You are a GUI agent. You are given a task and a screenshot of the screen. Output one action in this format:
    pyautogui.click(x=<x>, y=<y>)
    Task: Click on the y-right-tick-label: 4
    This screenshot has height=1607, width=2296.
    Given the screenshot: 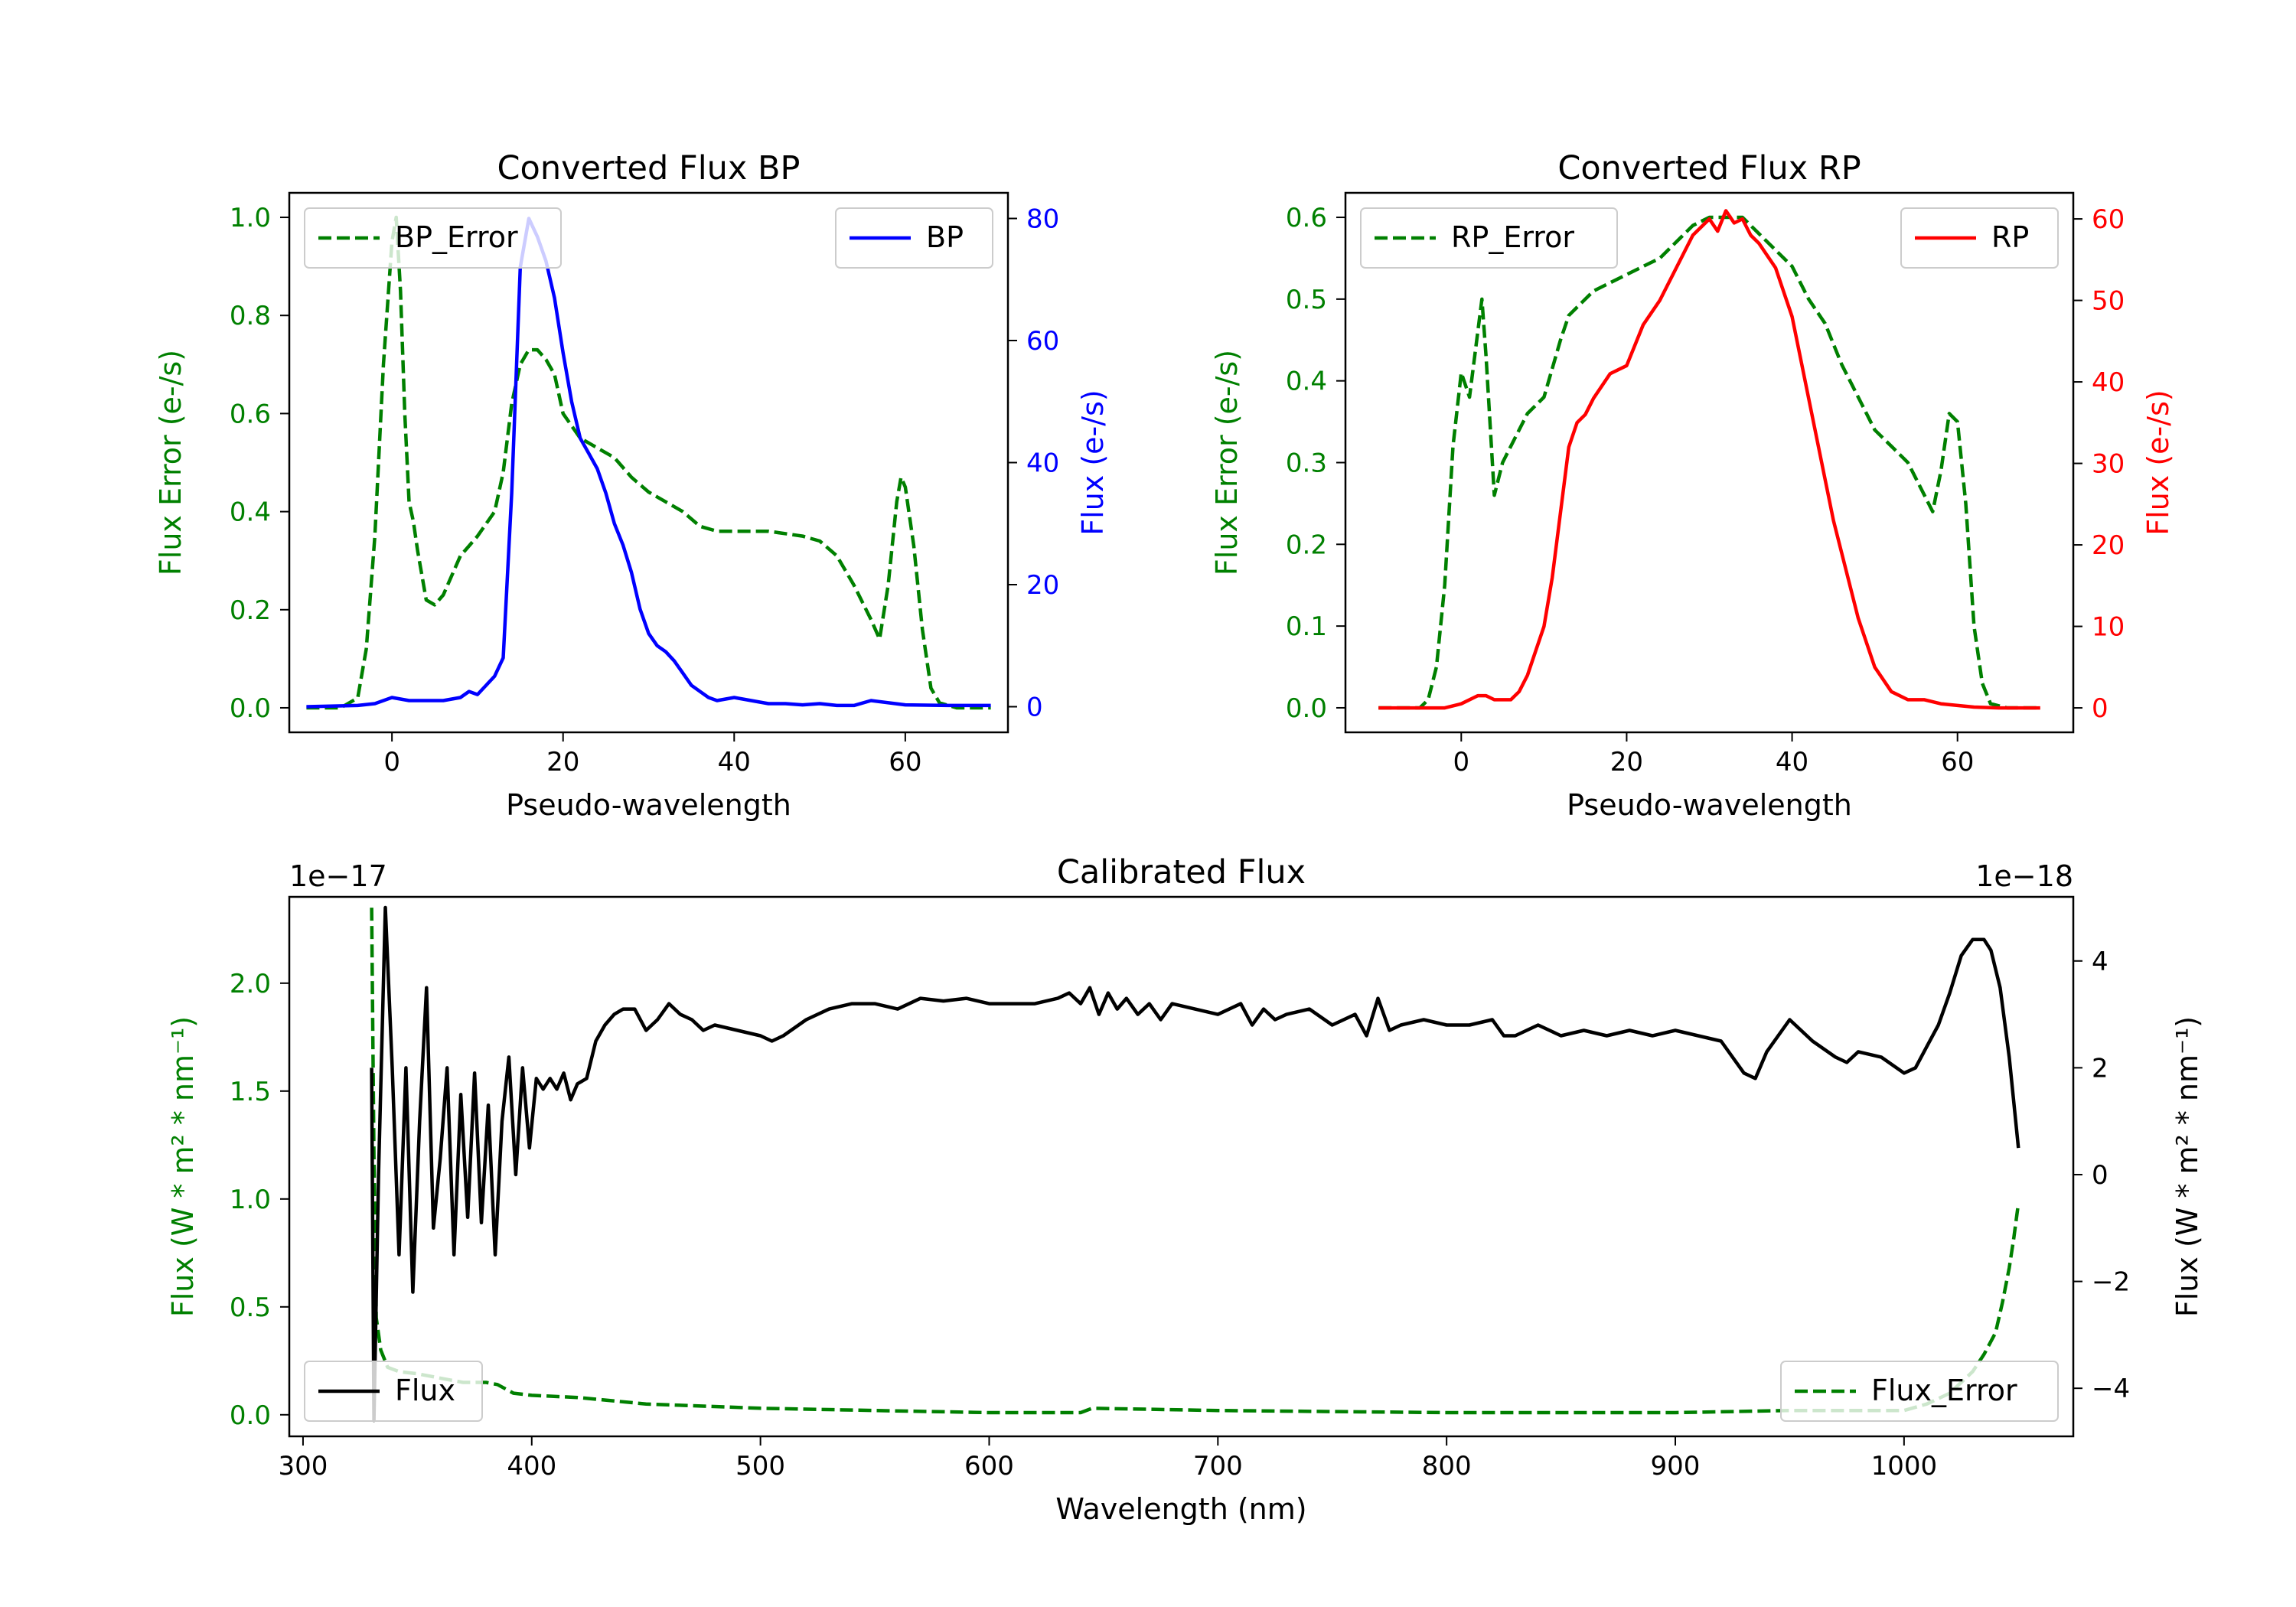 What is the action you would take?
    pyautogui.click(x=2100, y=962)
    